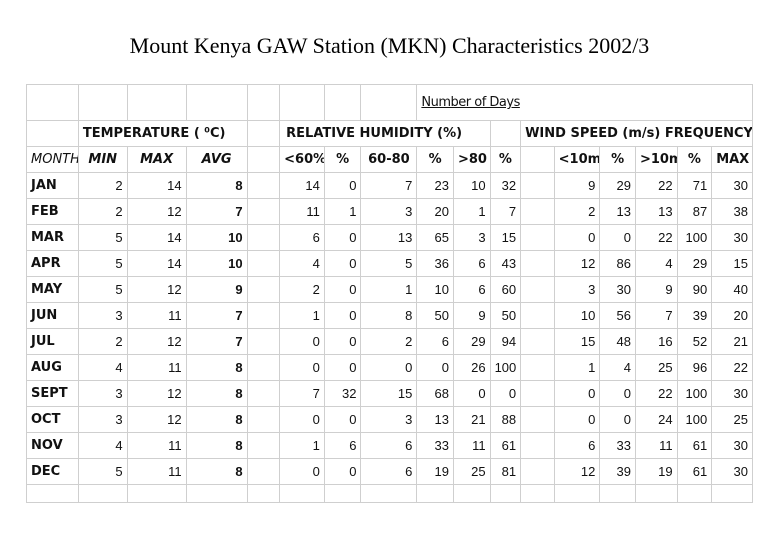  Describe the element at coordinates (577, 289) in the screenshot. I see `cell-ws-lt10: 3` at that location.